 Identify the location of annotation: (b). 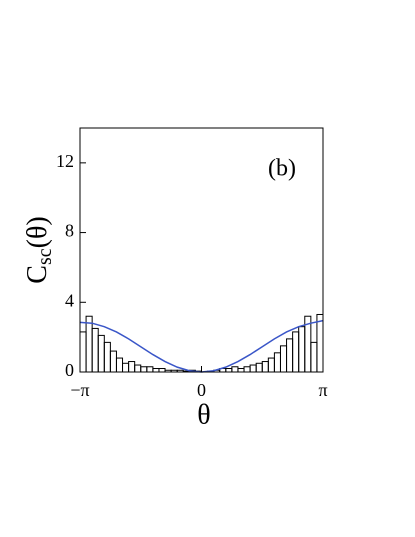
(282, 169).